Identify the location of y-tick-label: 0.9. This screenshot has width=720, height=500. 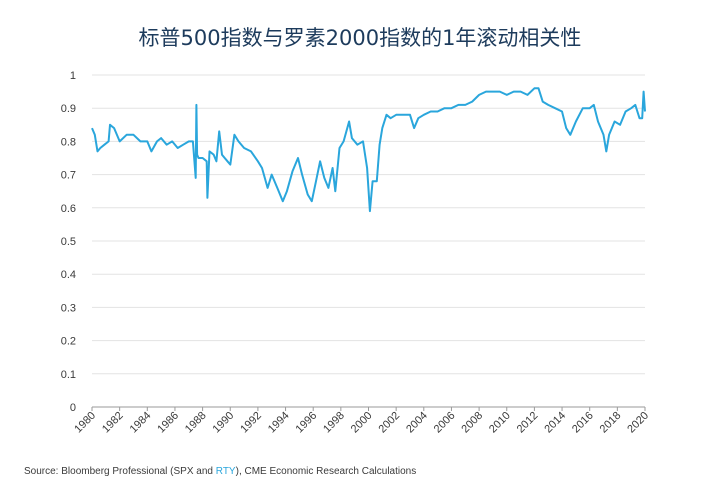
(68, 109).